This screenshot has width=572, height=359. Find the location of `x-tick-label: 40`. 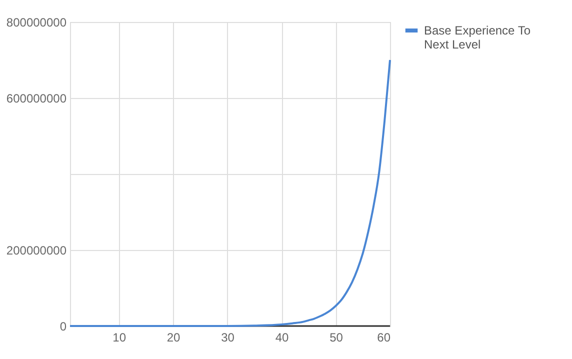

x-tick-label: 40 is located at coordinates (282, 337).